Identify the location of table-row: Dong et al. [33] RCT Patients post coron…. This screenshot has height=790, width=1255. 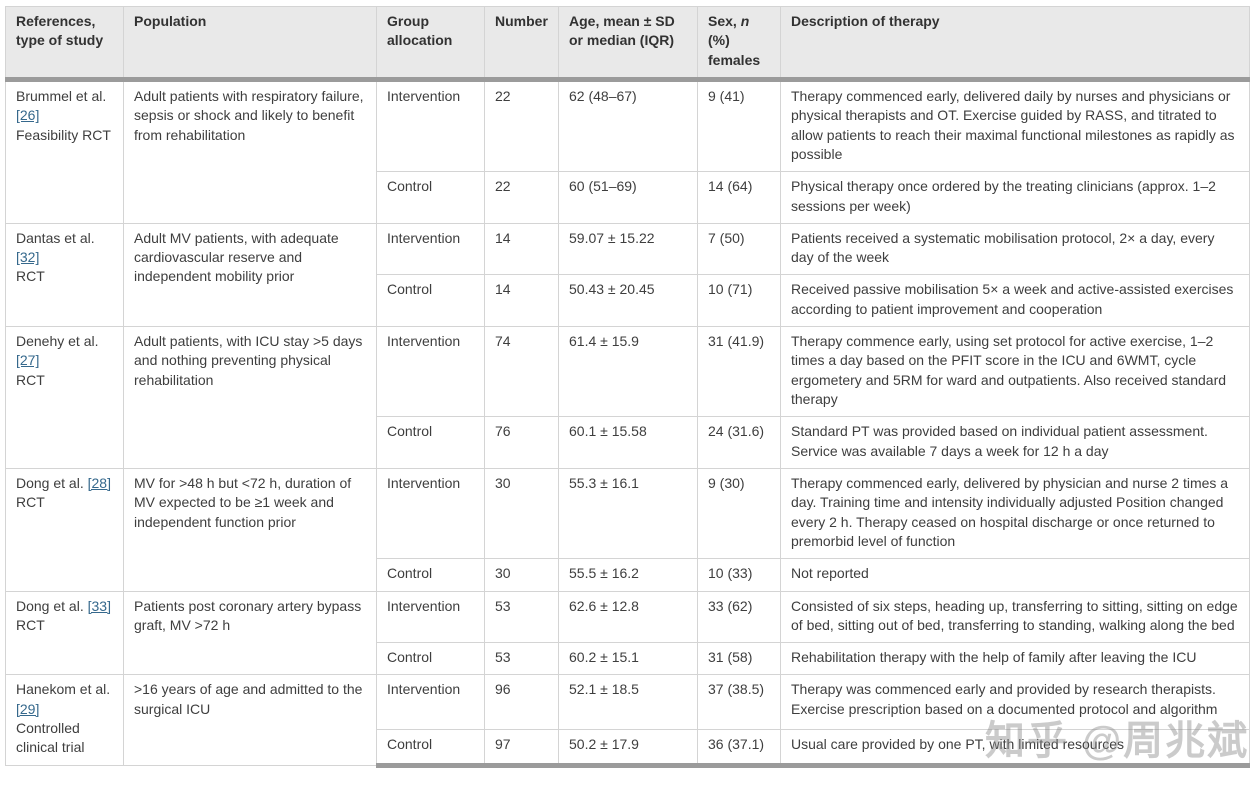
(627, 633).